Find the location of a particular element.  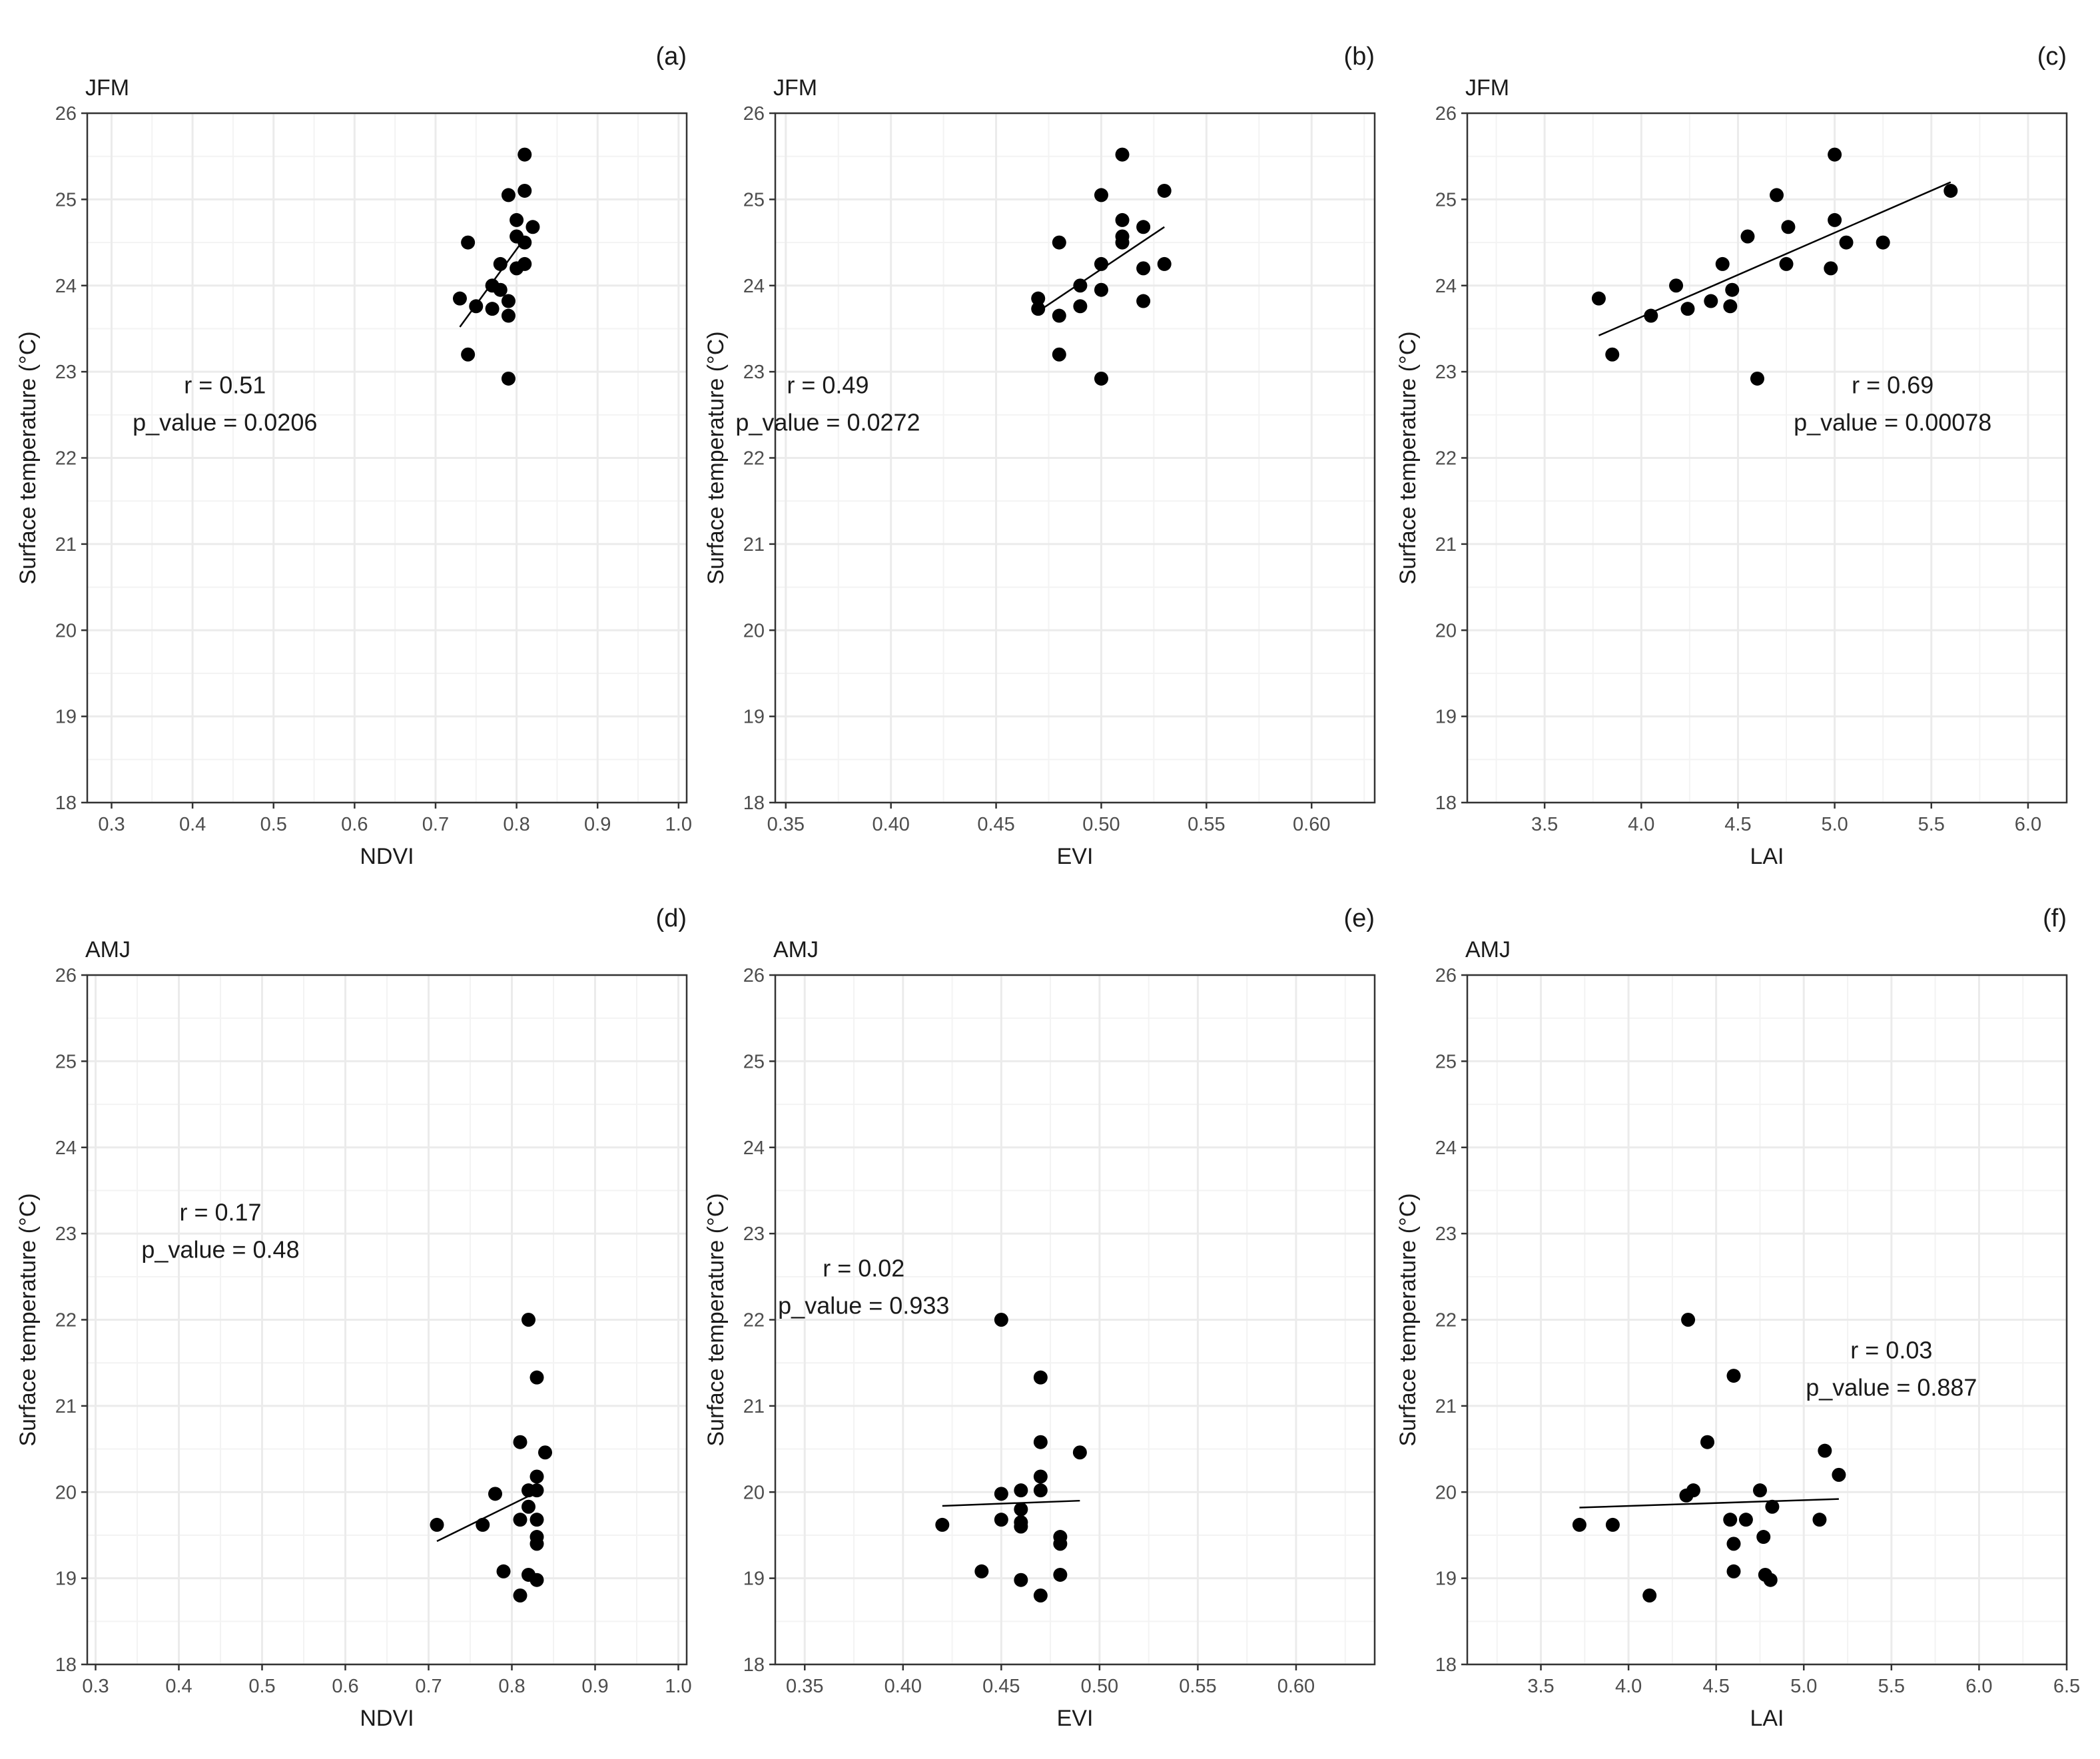

x-tick-label: 6.0 is located at coordinates (1978, 1686).